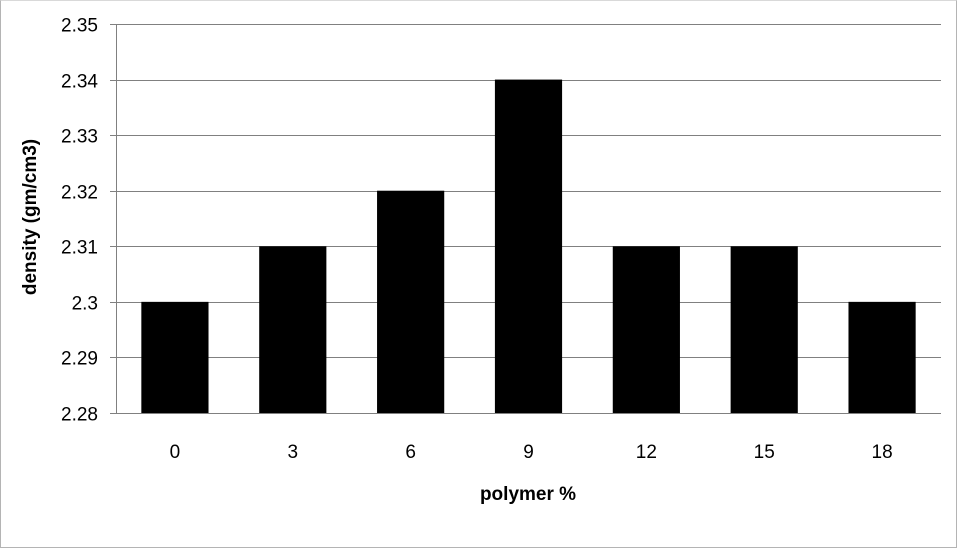 This screenshot has width=958, height=549. I want to click on x-tick-label: 0, so click(175, 452).